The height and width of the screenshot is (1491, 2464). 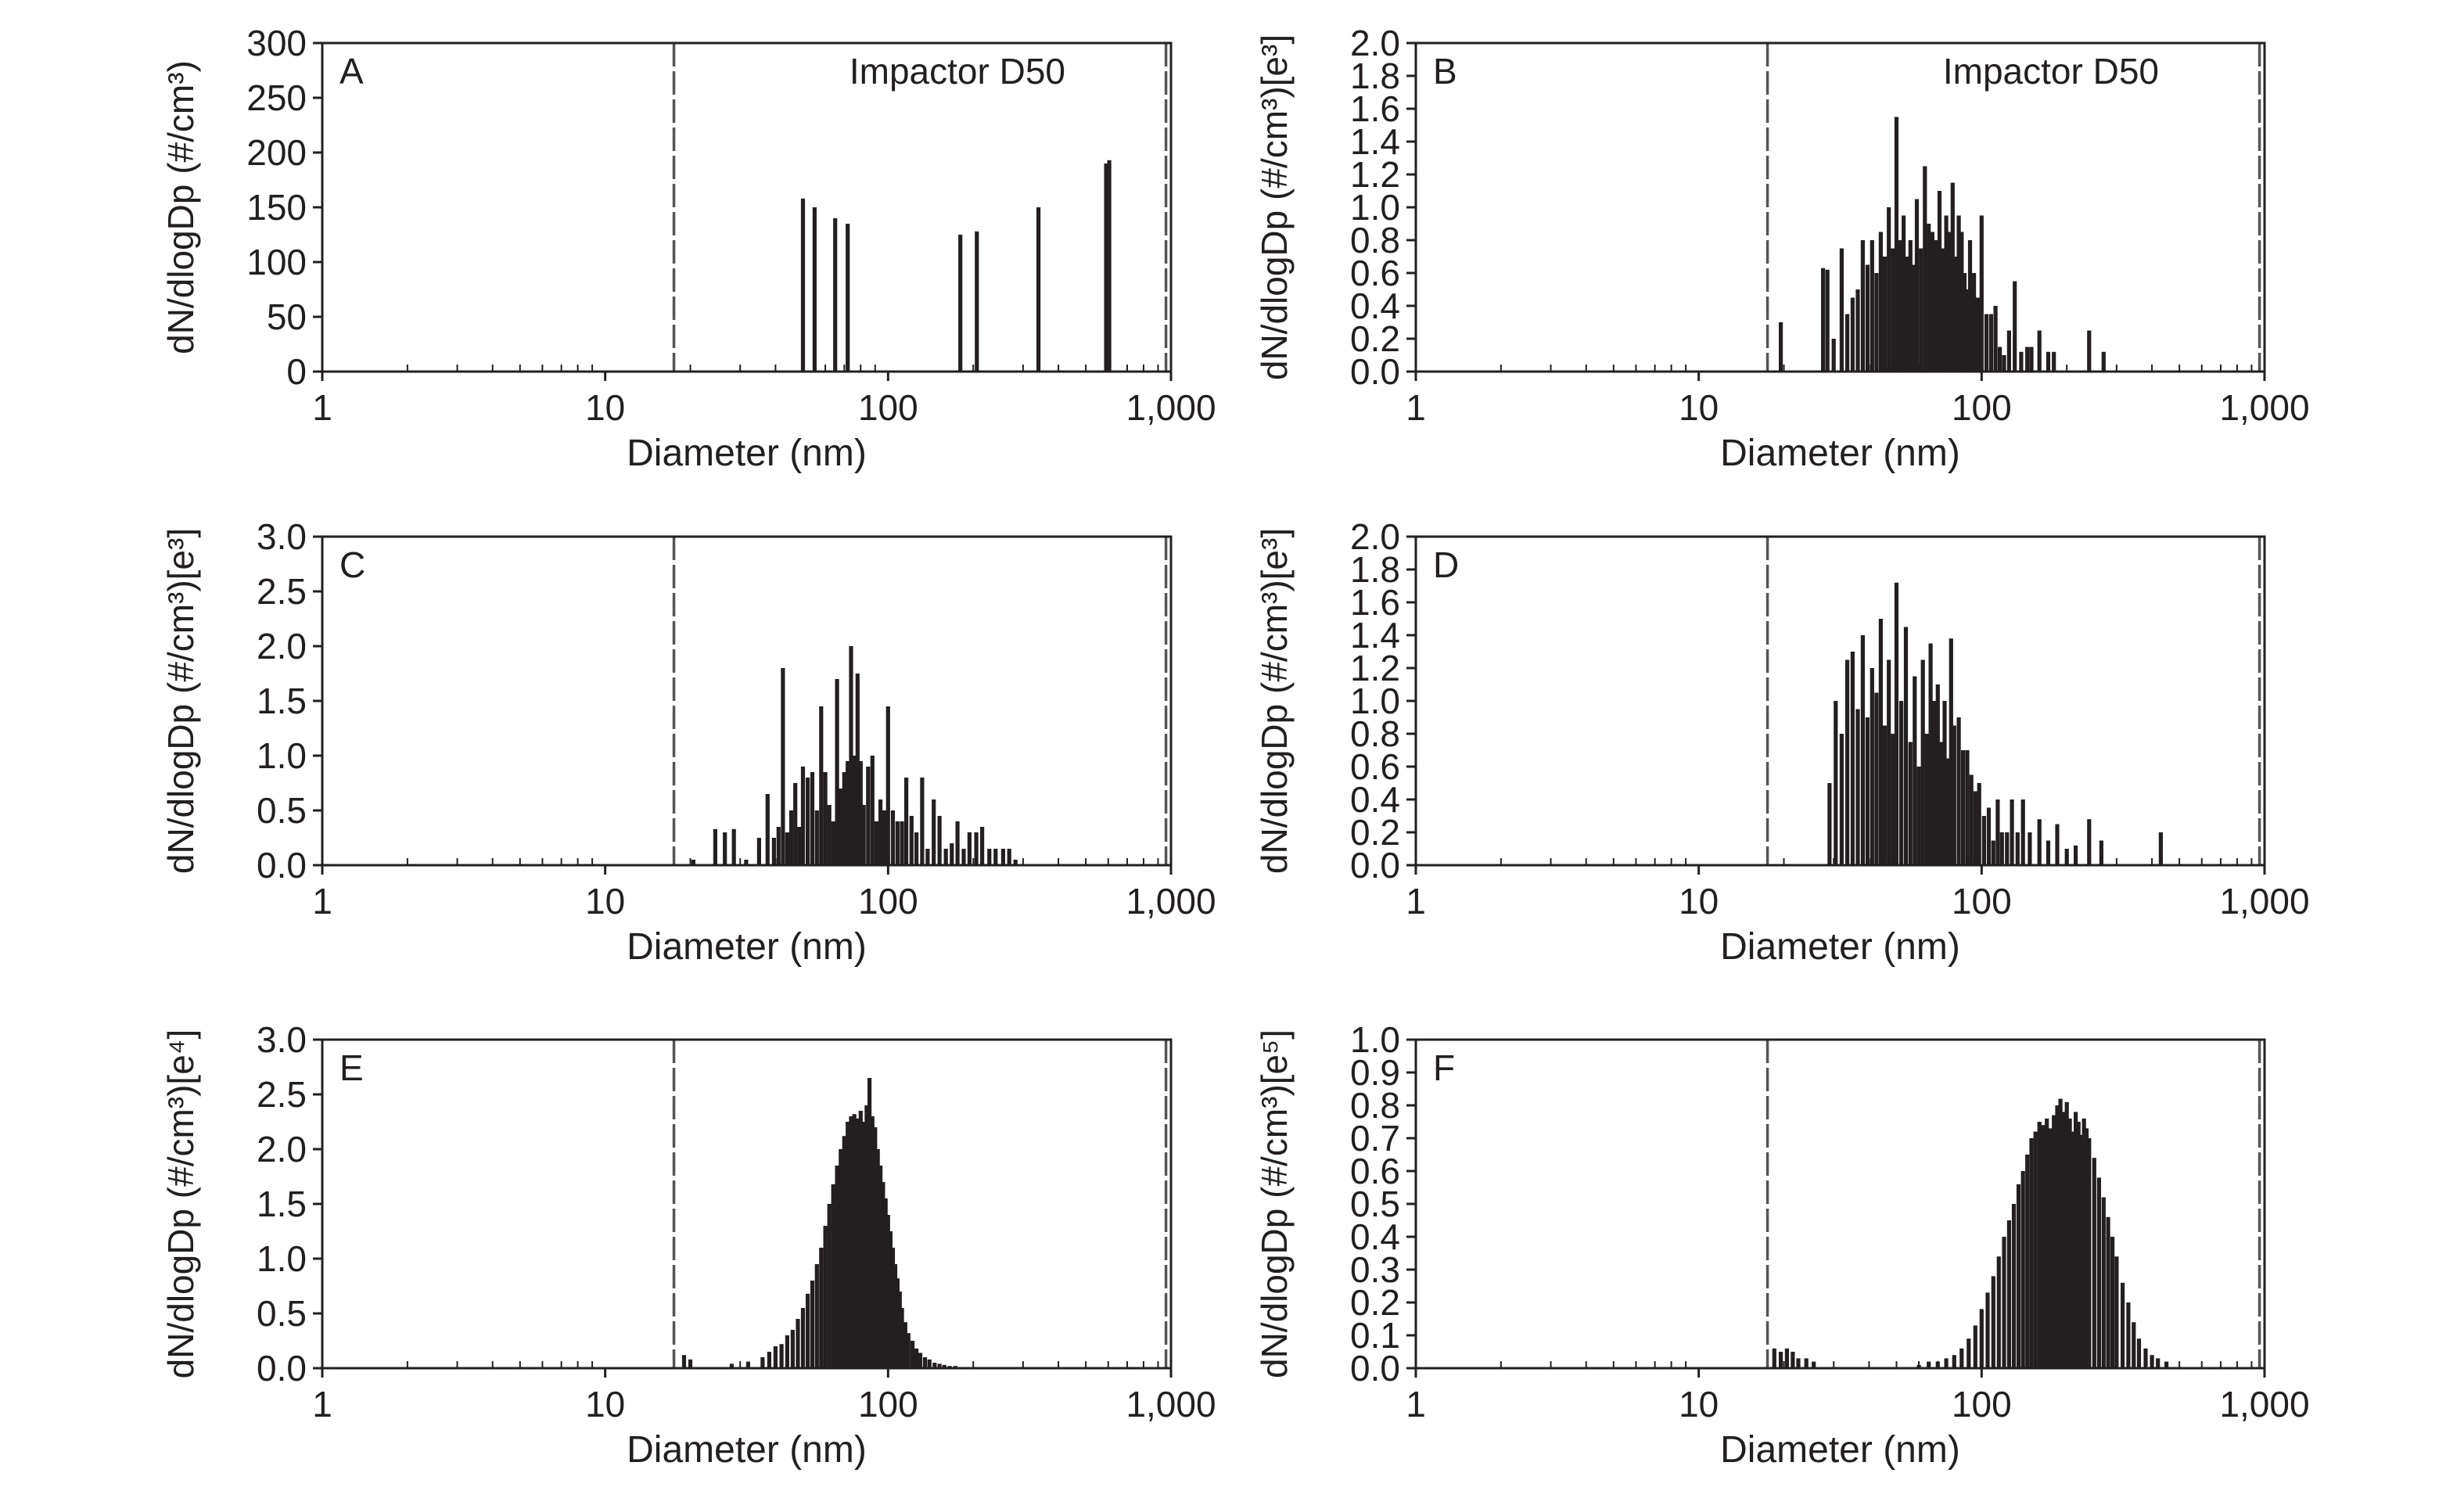 What do you see at coordinates (1416, 1404) in the screenshot?
I see `x-tick-label: 1` at bounding box center [1416, 1404].